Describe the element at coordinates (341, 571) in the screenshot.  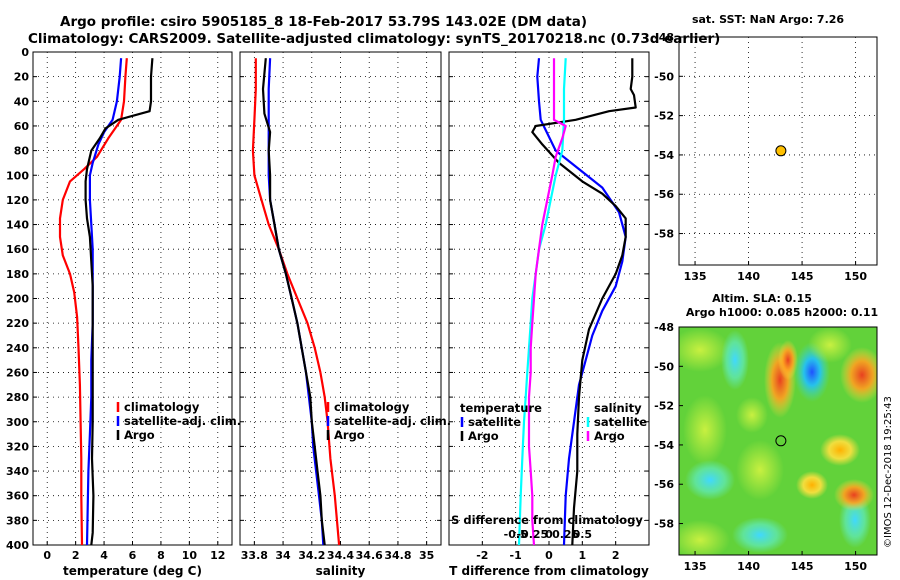
I see `x-axis-label: salinity` at that location.